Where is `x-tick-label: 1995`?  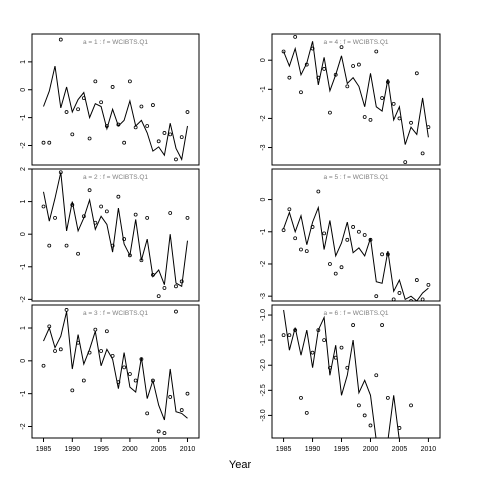 x-tick-label: 1995 is located at coordinates (342, 449).